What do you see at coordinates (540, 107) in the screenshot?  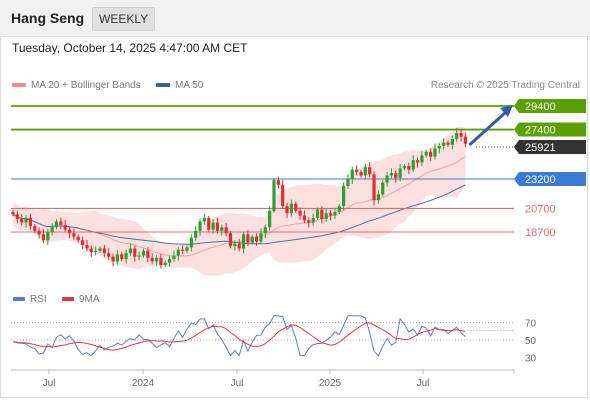 I see `level-label-29400: 29400` at bounding box center [540, 107].